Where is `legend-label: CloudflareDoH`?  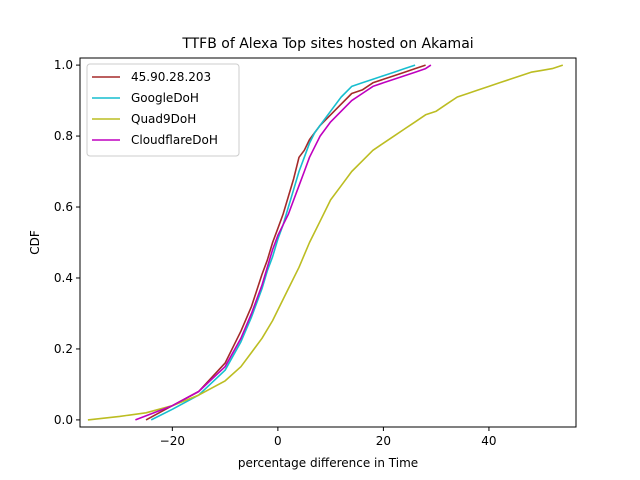 legend-label: CloudflareDoH is located at coordinates (174, 140).